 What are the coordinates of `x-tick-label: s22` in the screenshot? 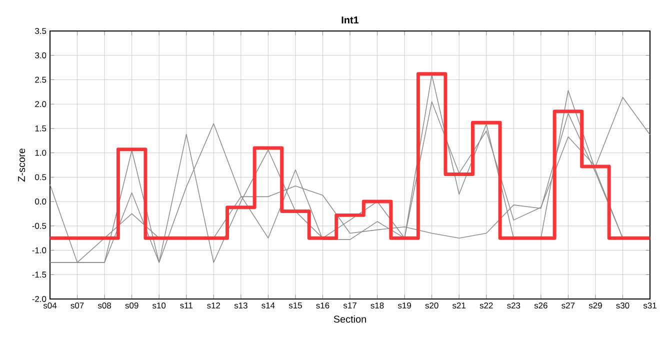 It's located at (486, 305).